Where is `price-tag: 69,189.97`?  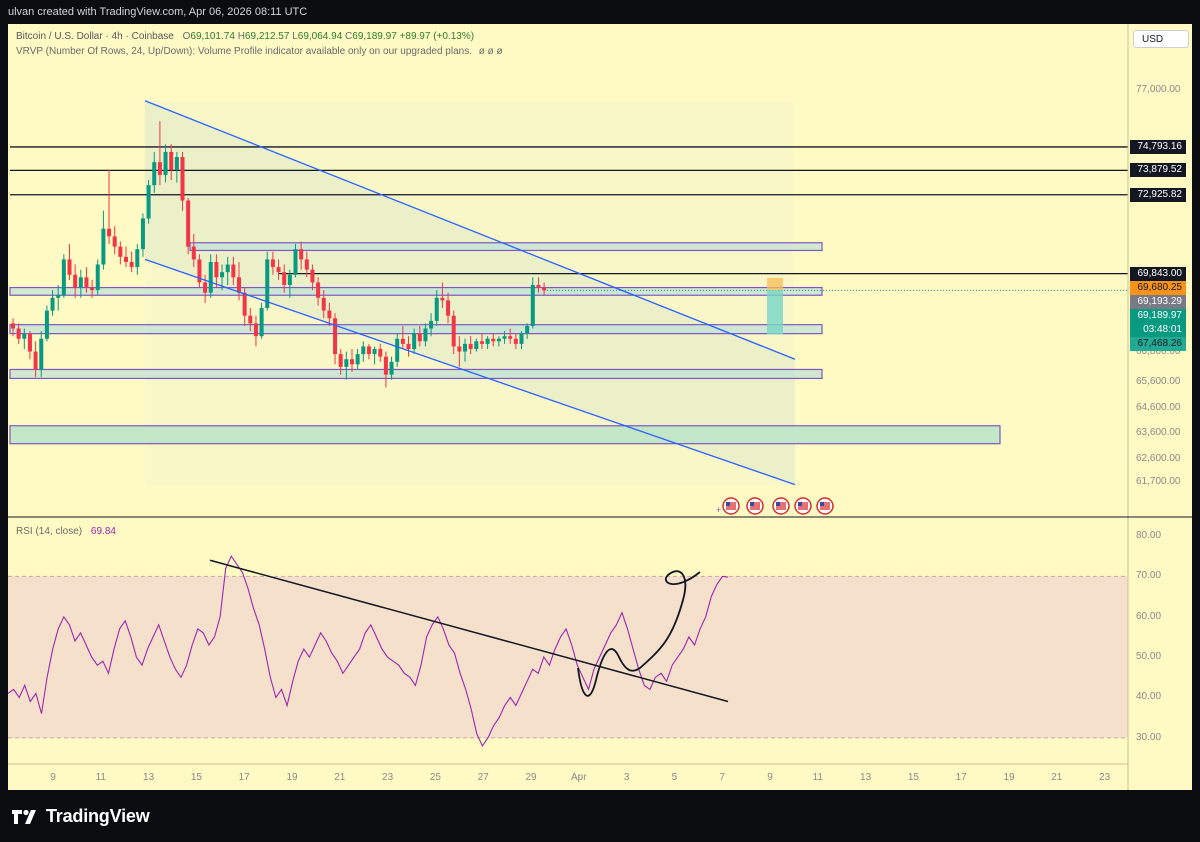 price-tag: 69,189.97 is located at coordinates (1158, 315).